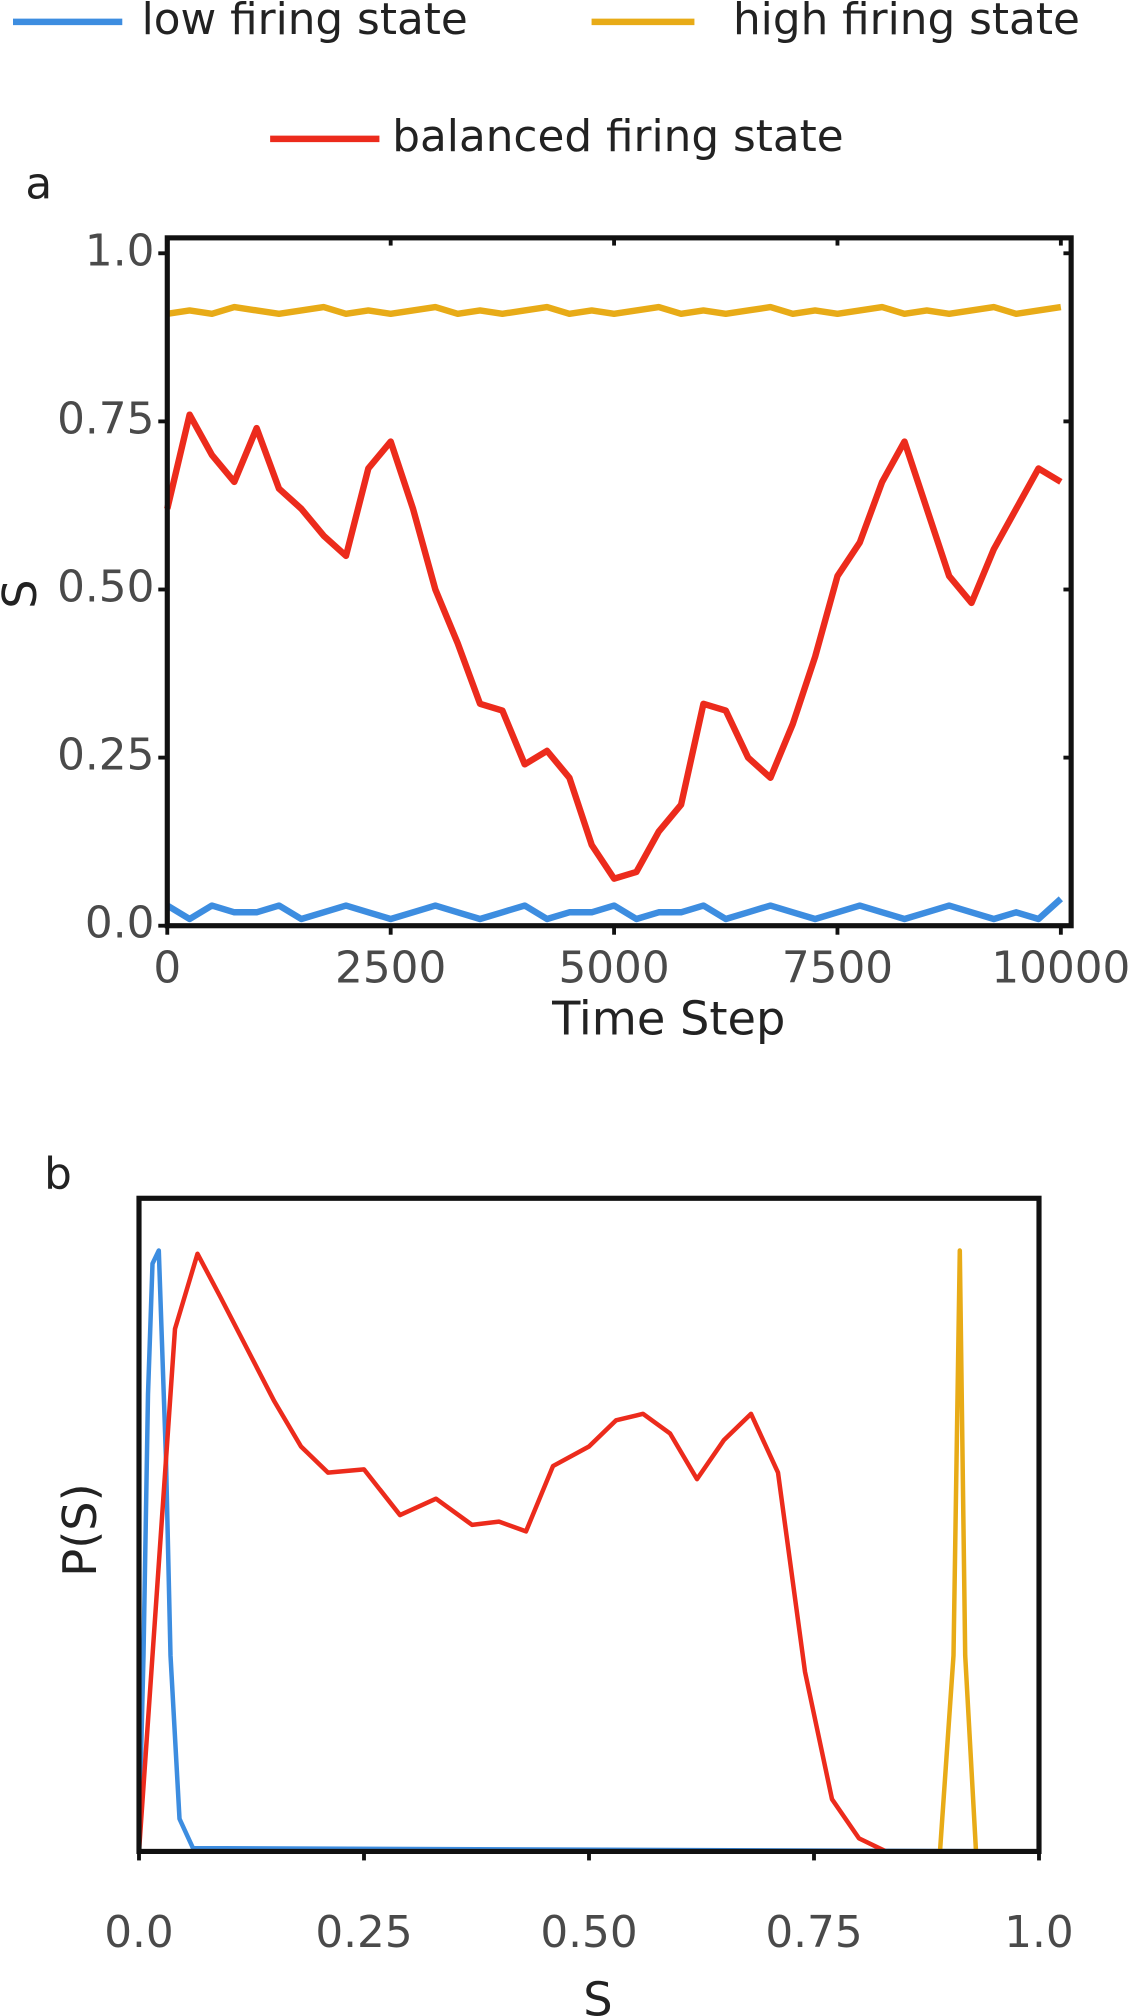 The image size is (1142, 2016). I want to click on x-tick-label: 0.0, so click(139, 1932).